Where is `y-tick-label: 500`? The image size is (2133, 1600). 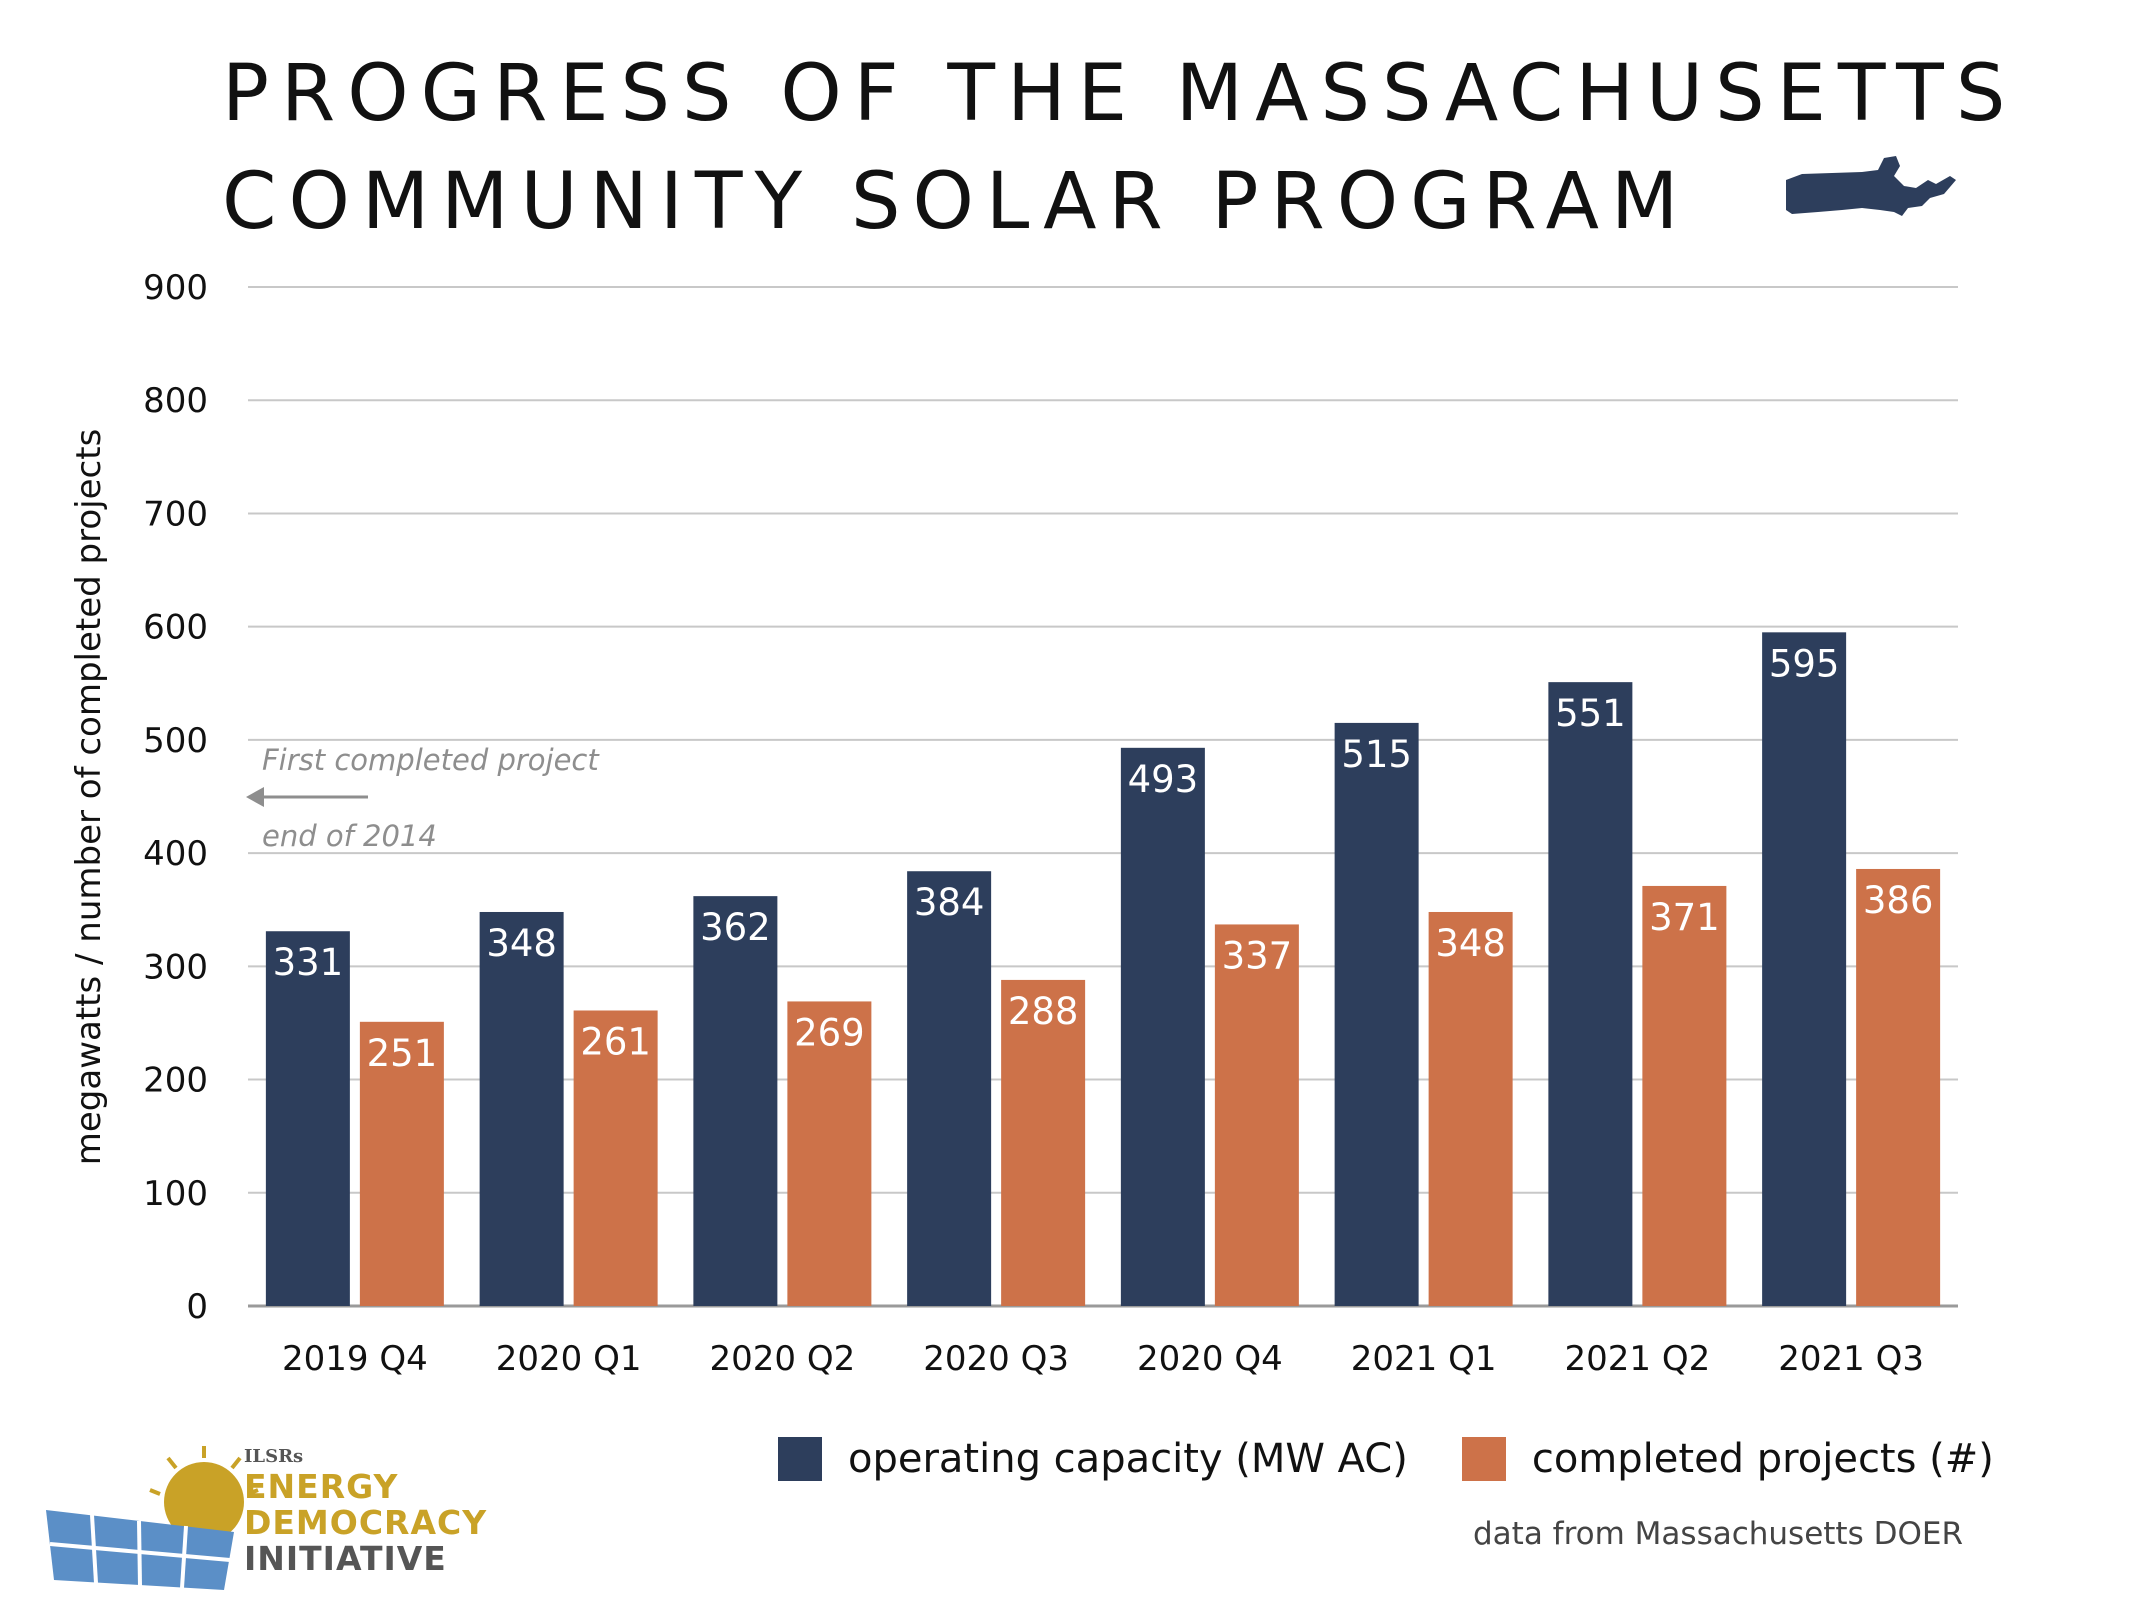
y-tick-label: 500 is located at coordinates (175, 741).